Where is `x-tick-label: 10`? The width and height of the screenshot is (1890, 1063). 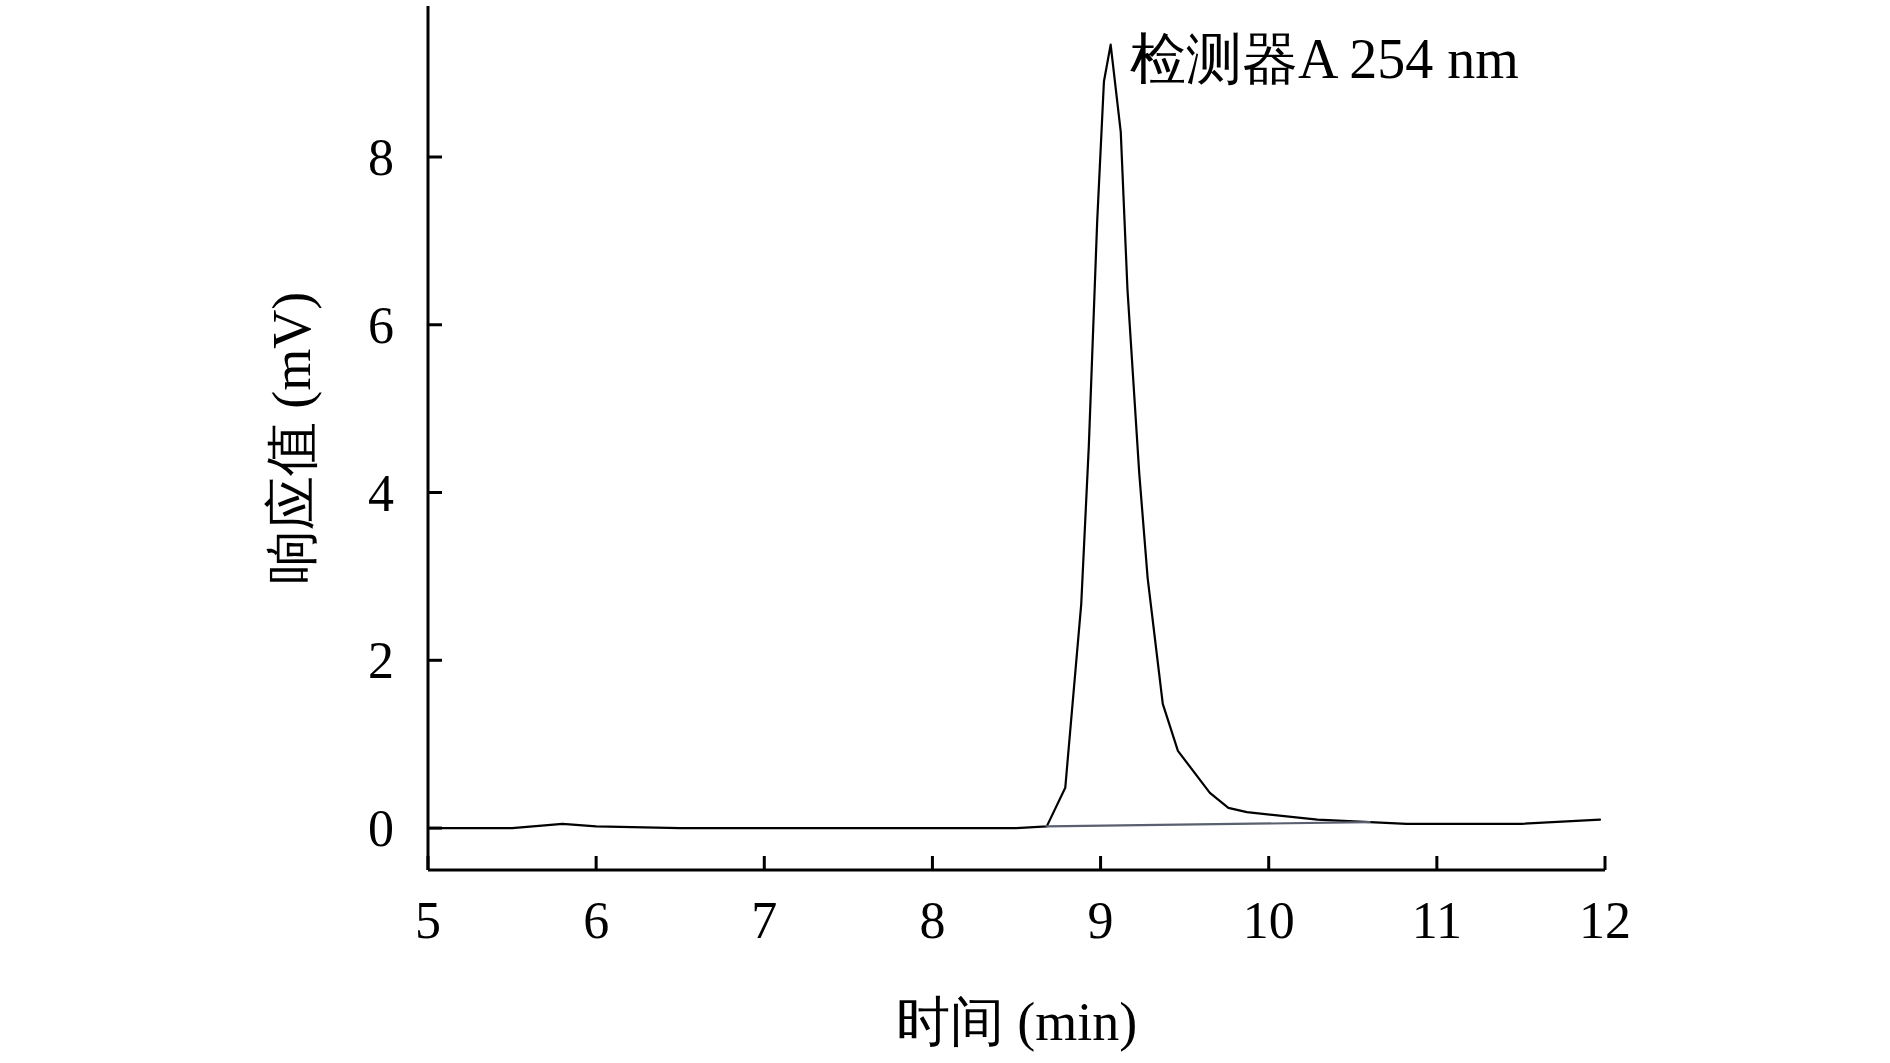
x-tick-label: 10 is located at coordinates (1268, 920).